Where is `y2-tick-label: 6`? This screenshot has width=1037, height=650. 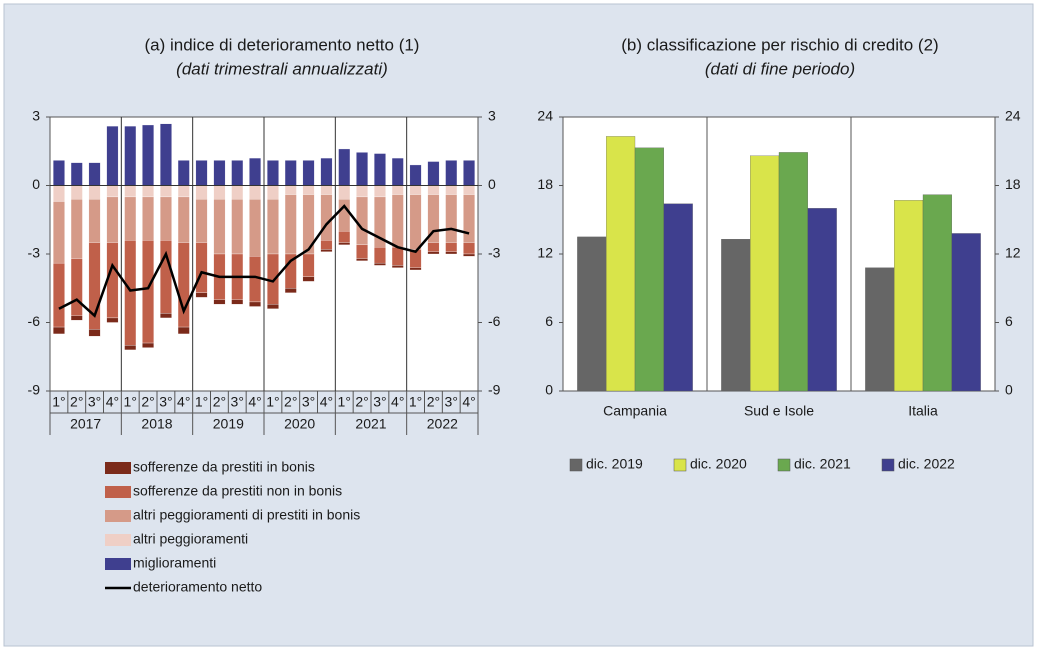
y2-tick-label: 6 is located at coordinates (1009, 321).